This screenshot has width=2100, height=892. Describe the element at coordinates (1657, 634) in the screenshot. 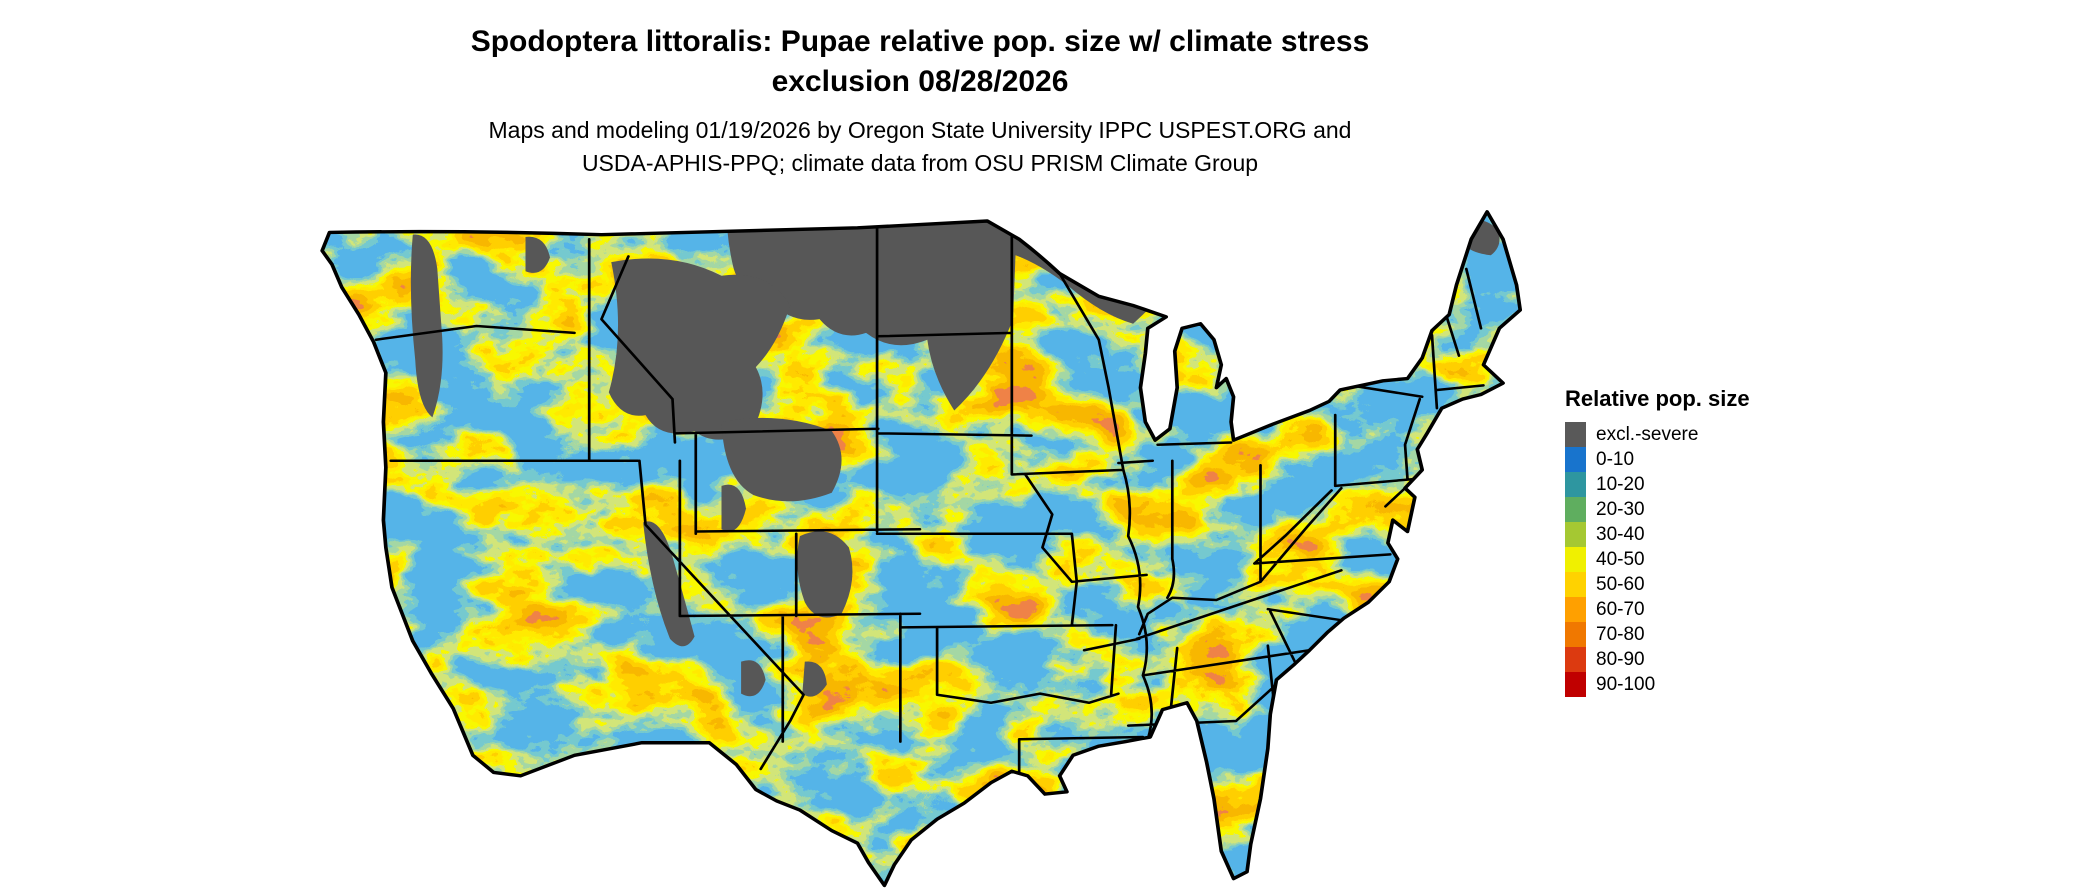

I see `legend-item: 70-80` at that location.